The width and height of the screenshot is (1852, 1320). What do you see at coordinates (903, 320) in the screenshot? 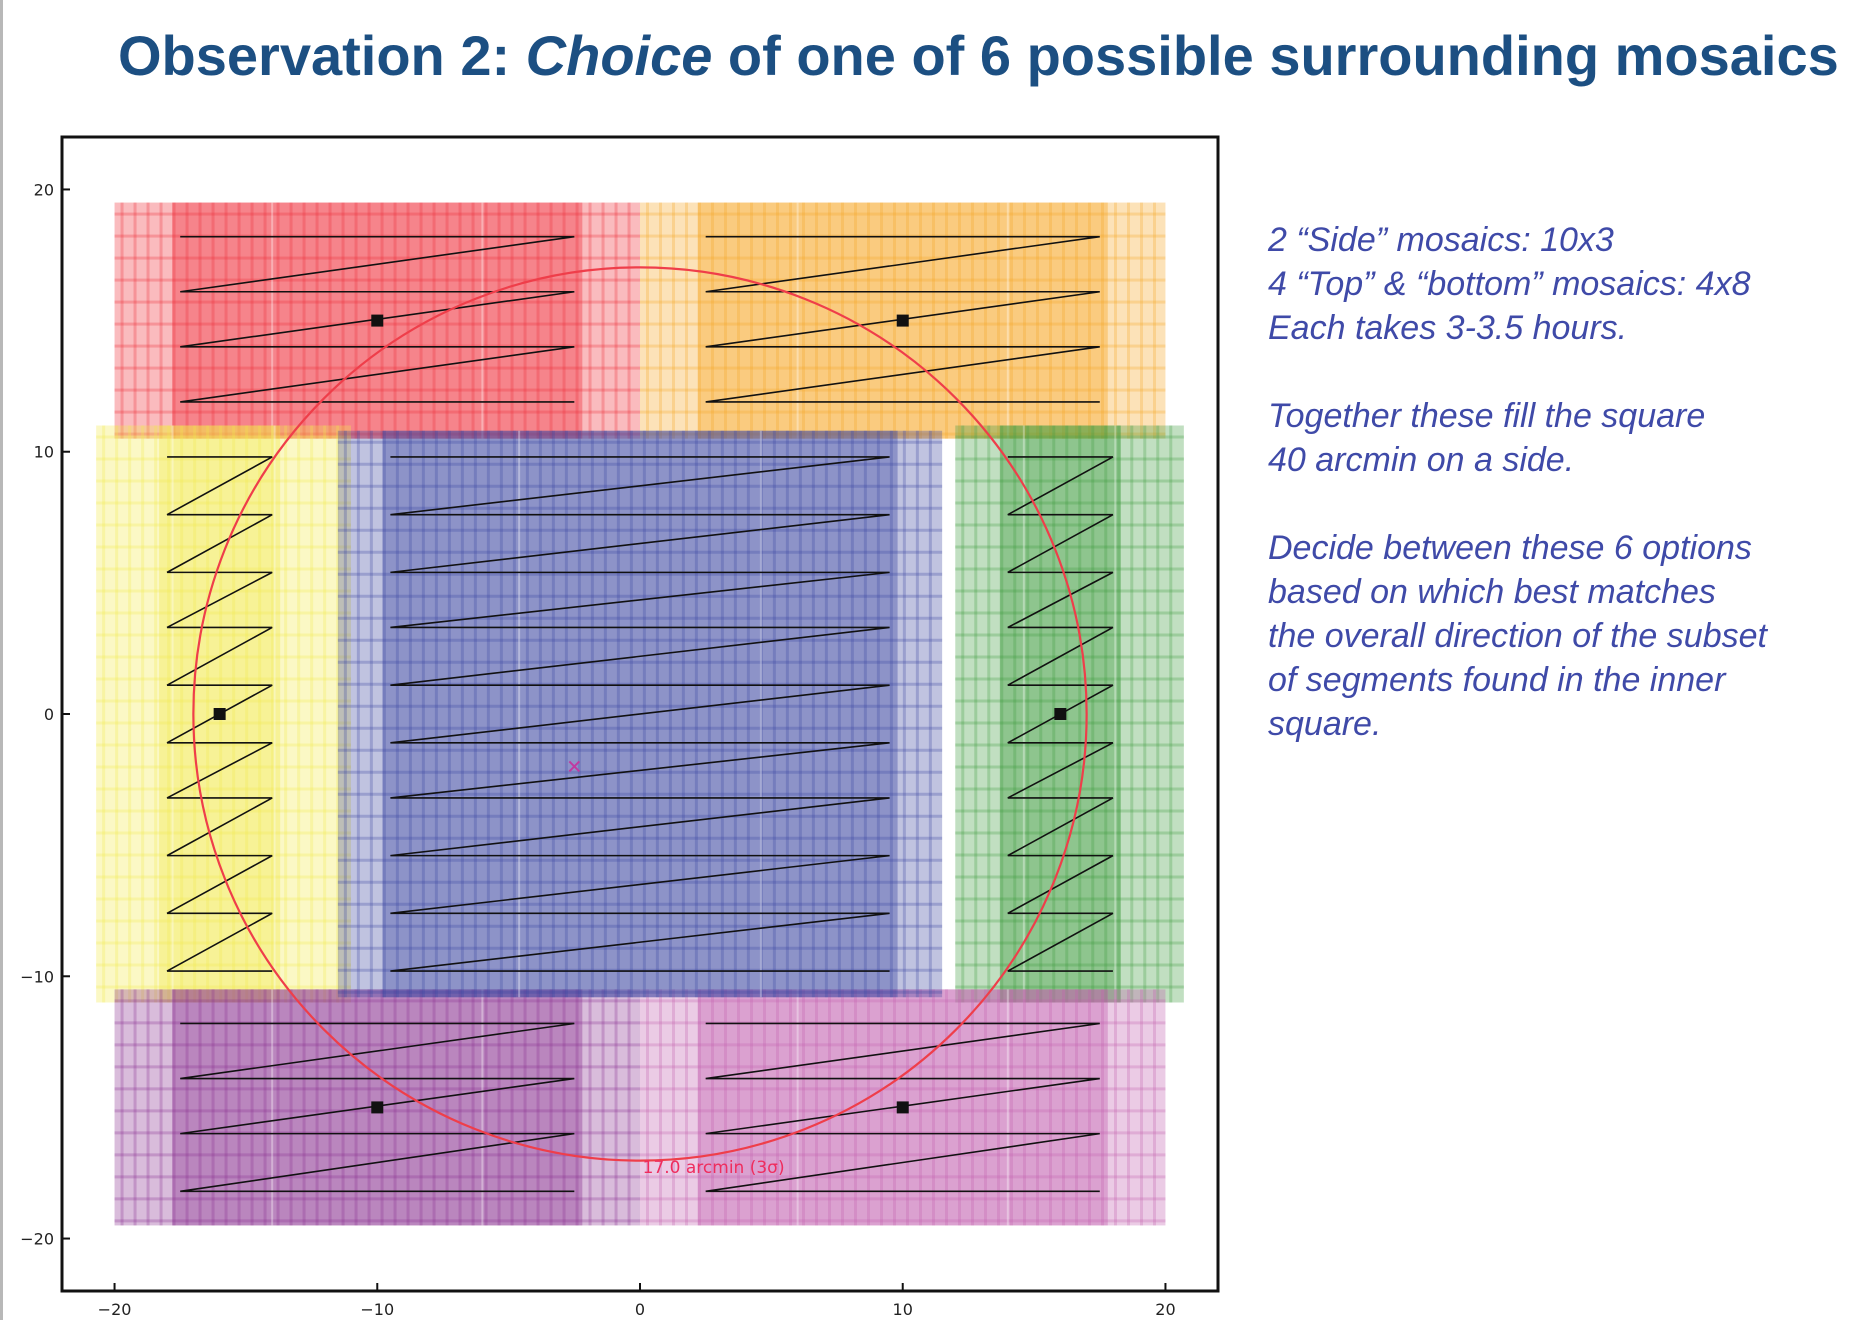
I see `mosaic-top-right` at bounding box center [903, 320].